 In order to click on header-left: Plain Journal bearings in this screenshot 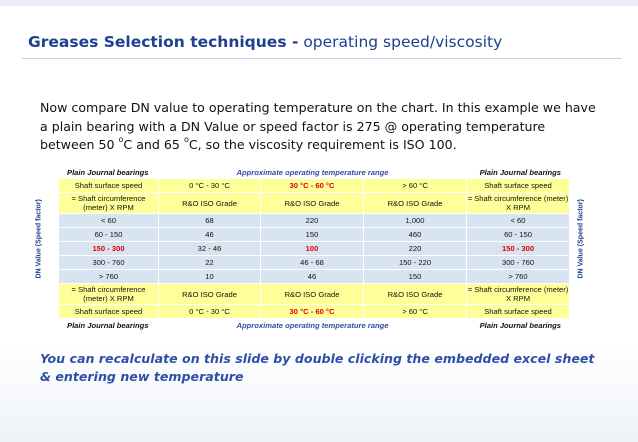, I will do `click(108, 172)`.